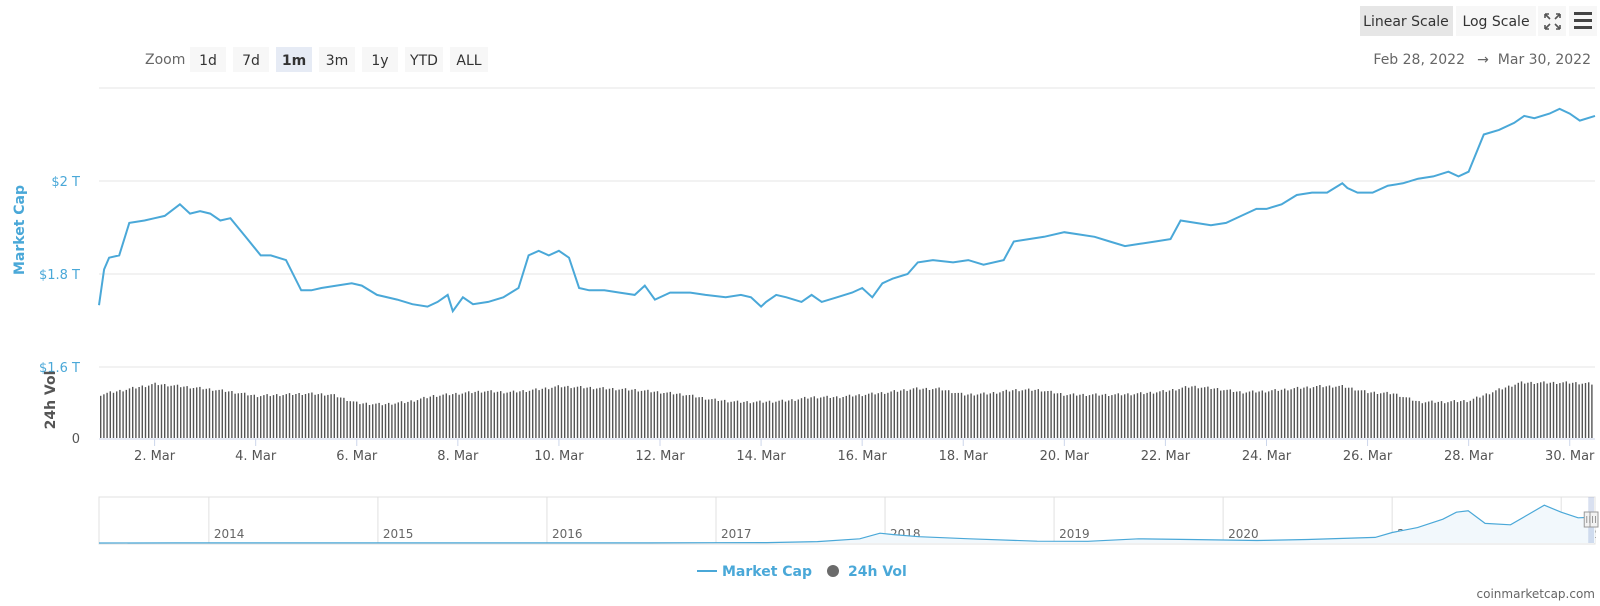  Describe the element at coordinates (337, 59) in the screenshot. I see `zoom-button-3m: 3m` at that location.